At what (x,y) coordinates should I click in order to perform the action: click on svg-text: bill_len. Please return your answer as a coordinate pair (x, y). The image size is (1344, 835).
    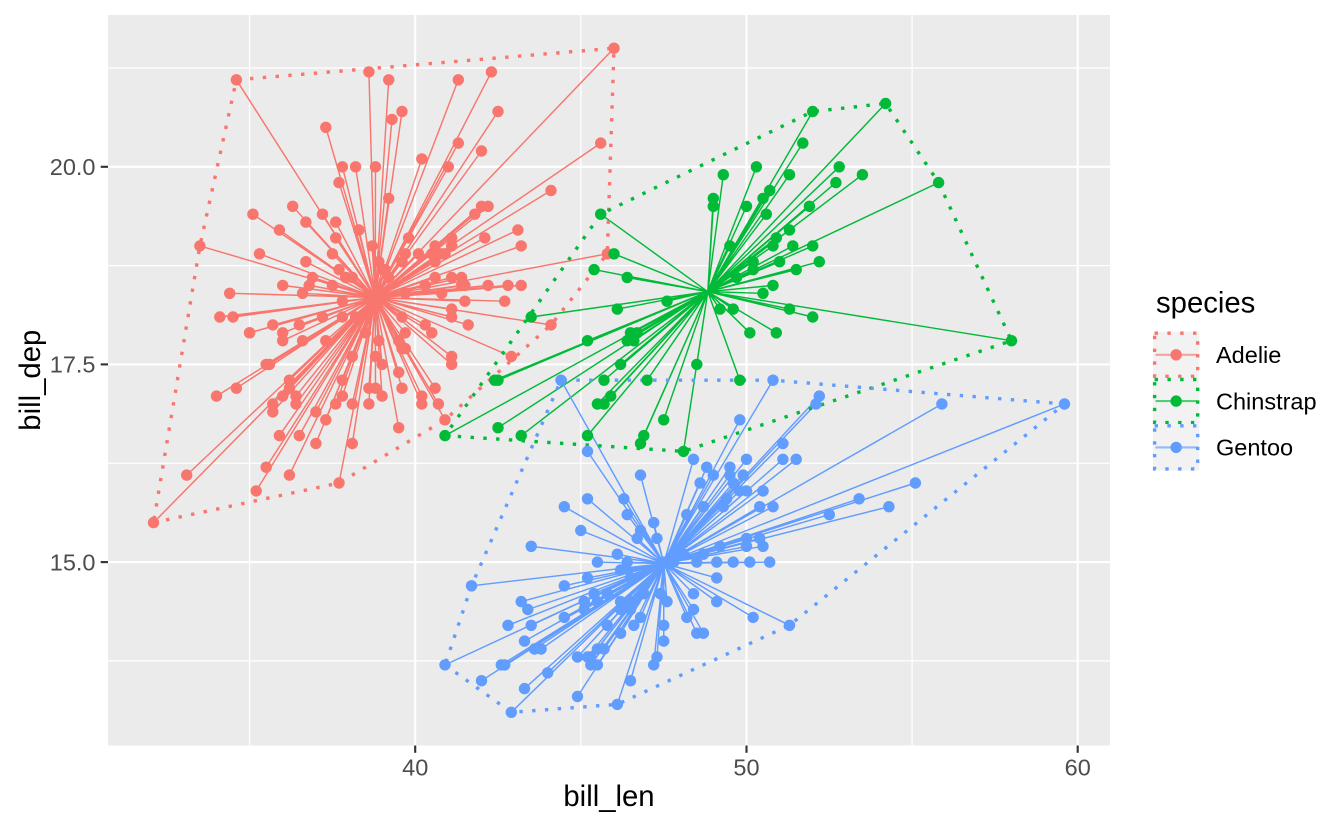
    Looking at the image, I should click on (608, 796).